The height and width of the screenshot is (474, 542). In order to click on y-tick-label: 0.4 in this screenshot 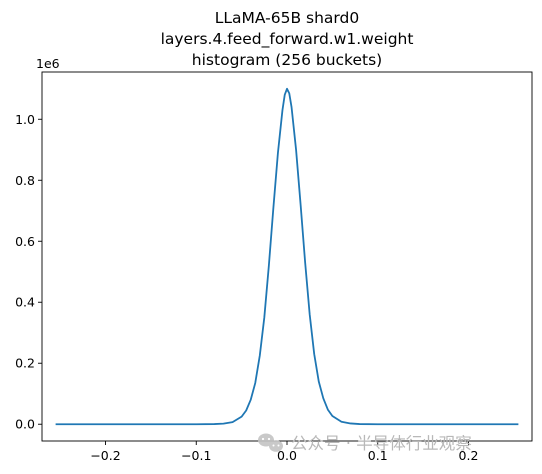, I will do `click(25, 302)`.